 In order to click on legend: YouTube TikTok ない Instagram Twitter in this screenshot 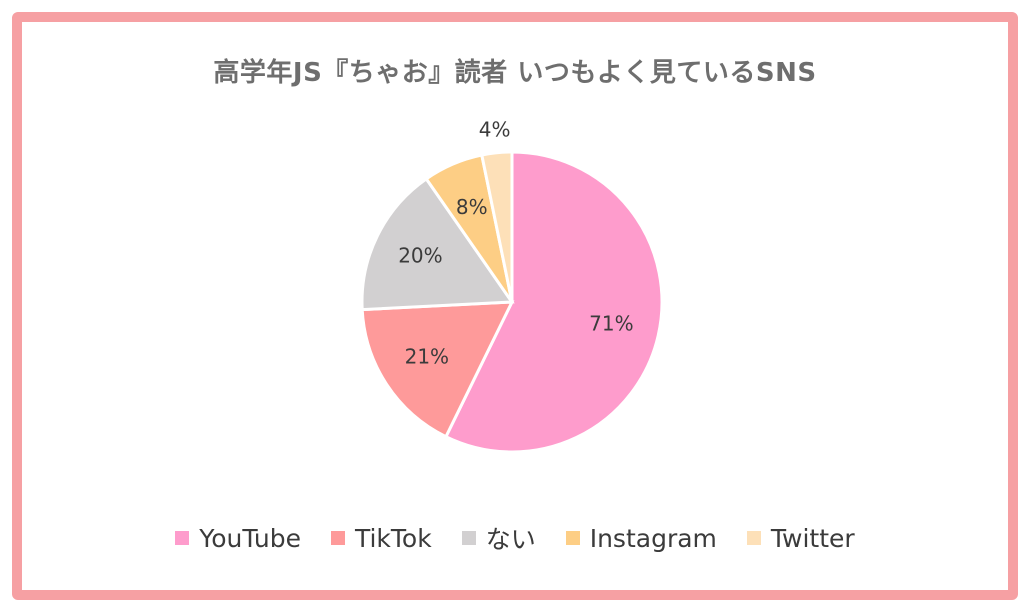, I will do `click(515, 538)`.